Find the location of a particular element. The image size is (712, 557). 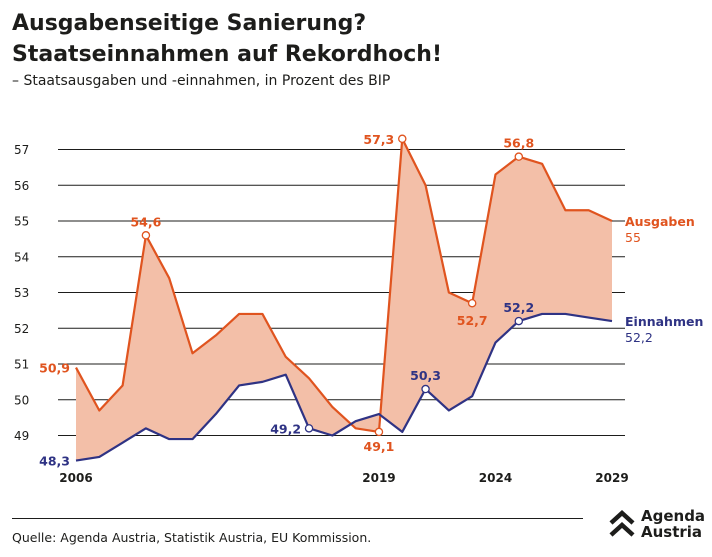

data-label-ausgaben-2019: 49,1 is located at coordinates (379, 446).